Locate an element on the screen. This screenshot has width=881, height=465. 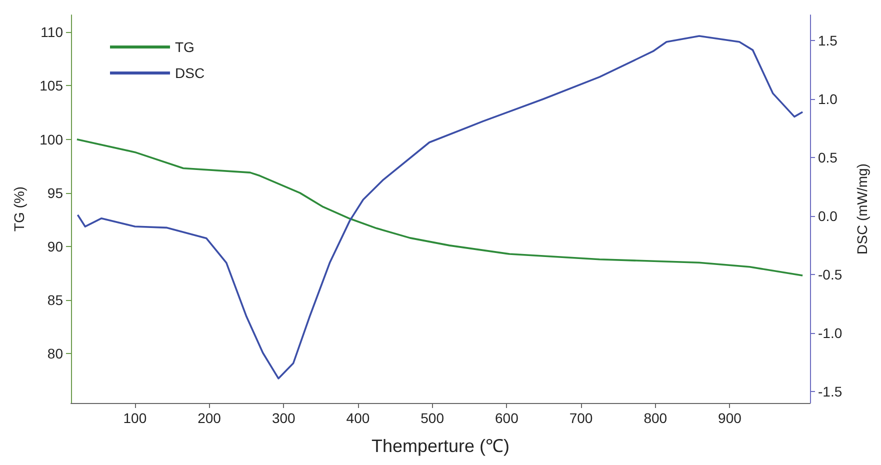
x-tick-label: 100 is located at coordinates (135, 418).